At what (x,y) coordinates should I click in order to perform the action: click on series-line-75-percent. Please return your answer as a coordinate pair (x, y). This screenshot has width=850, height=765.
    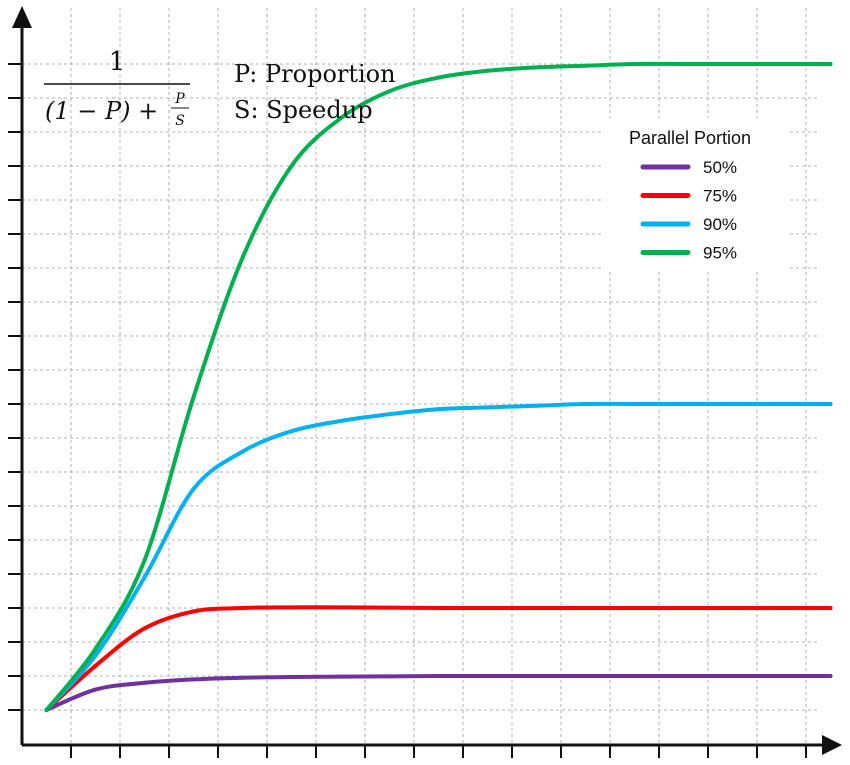
    Looking at the image, I should click on (438, 658).